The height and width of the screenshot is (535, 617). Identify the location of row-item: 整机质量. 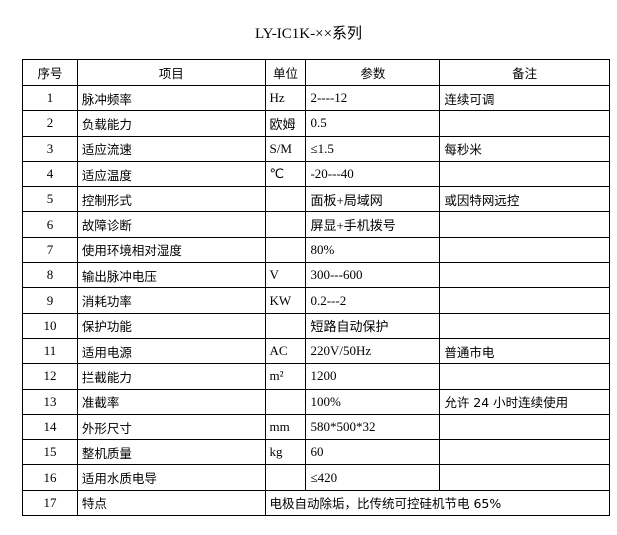
(171, 452).